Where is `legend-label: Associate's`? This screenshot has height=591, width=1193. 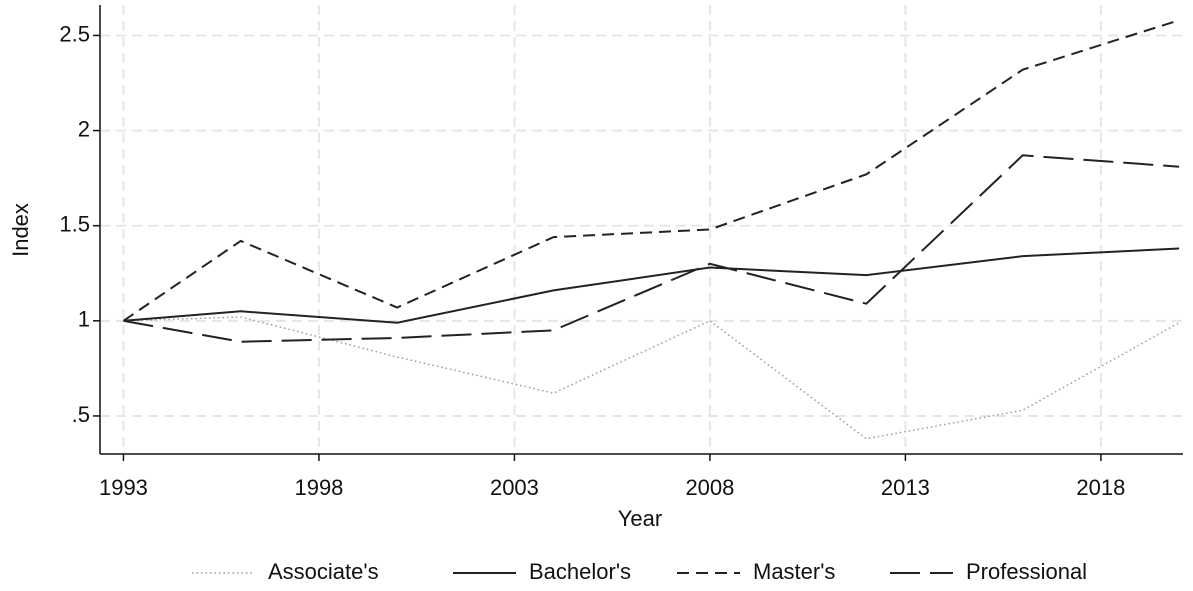 legend-label: Associate's is located at coordinates (323, 571).